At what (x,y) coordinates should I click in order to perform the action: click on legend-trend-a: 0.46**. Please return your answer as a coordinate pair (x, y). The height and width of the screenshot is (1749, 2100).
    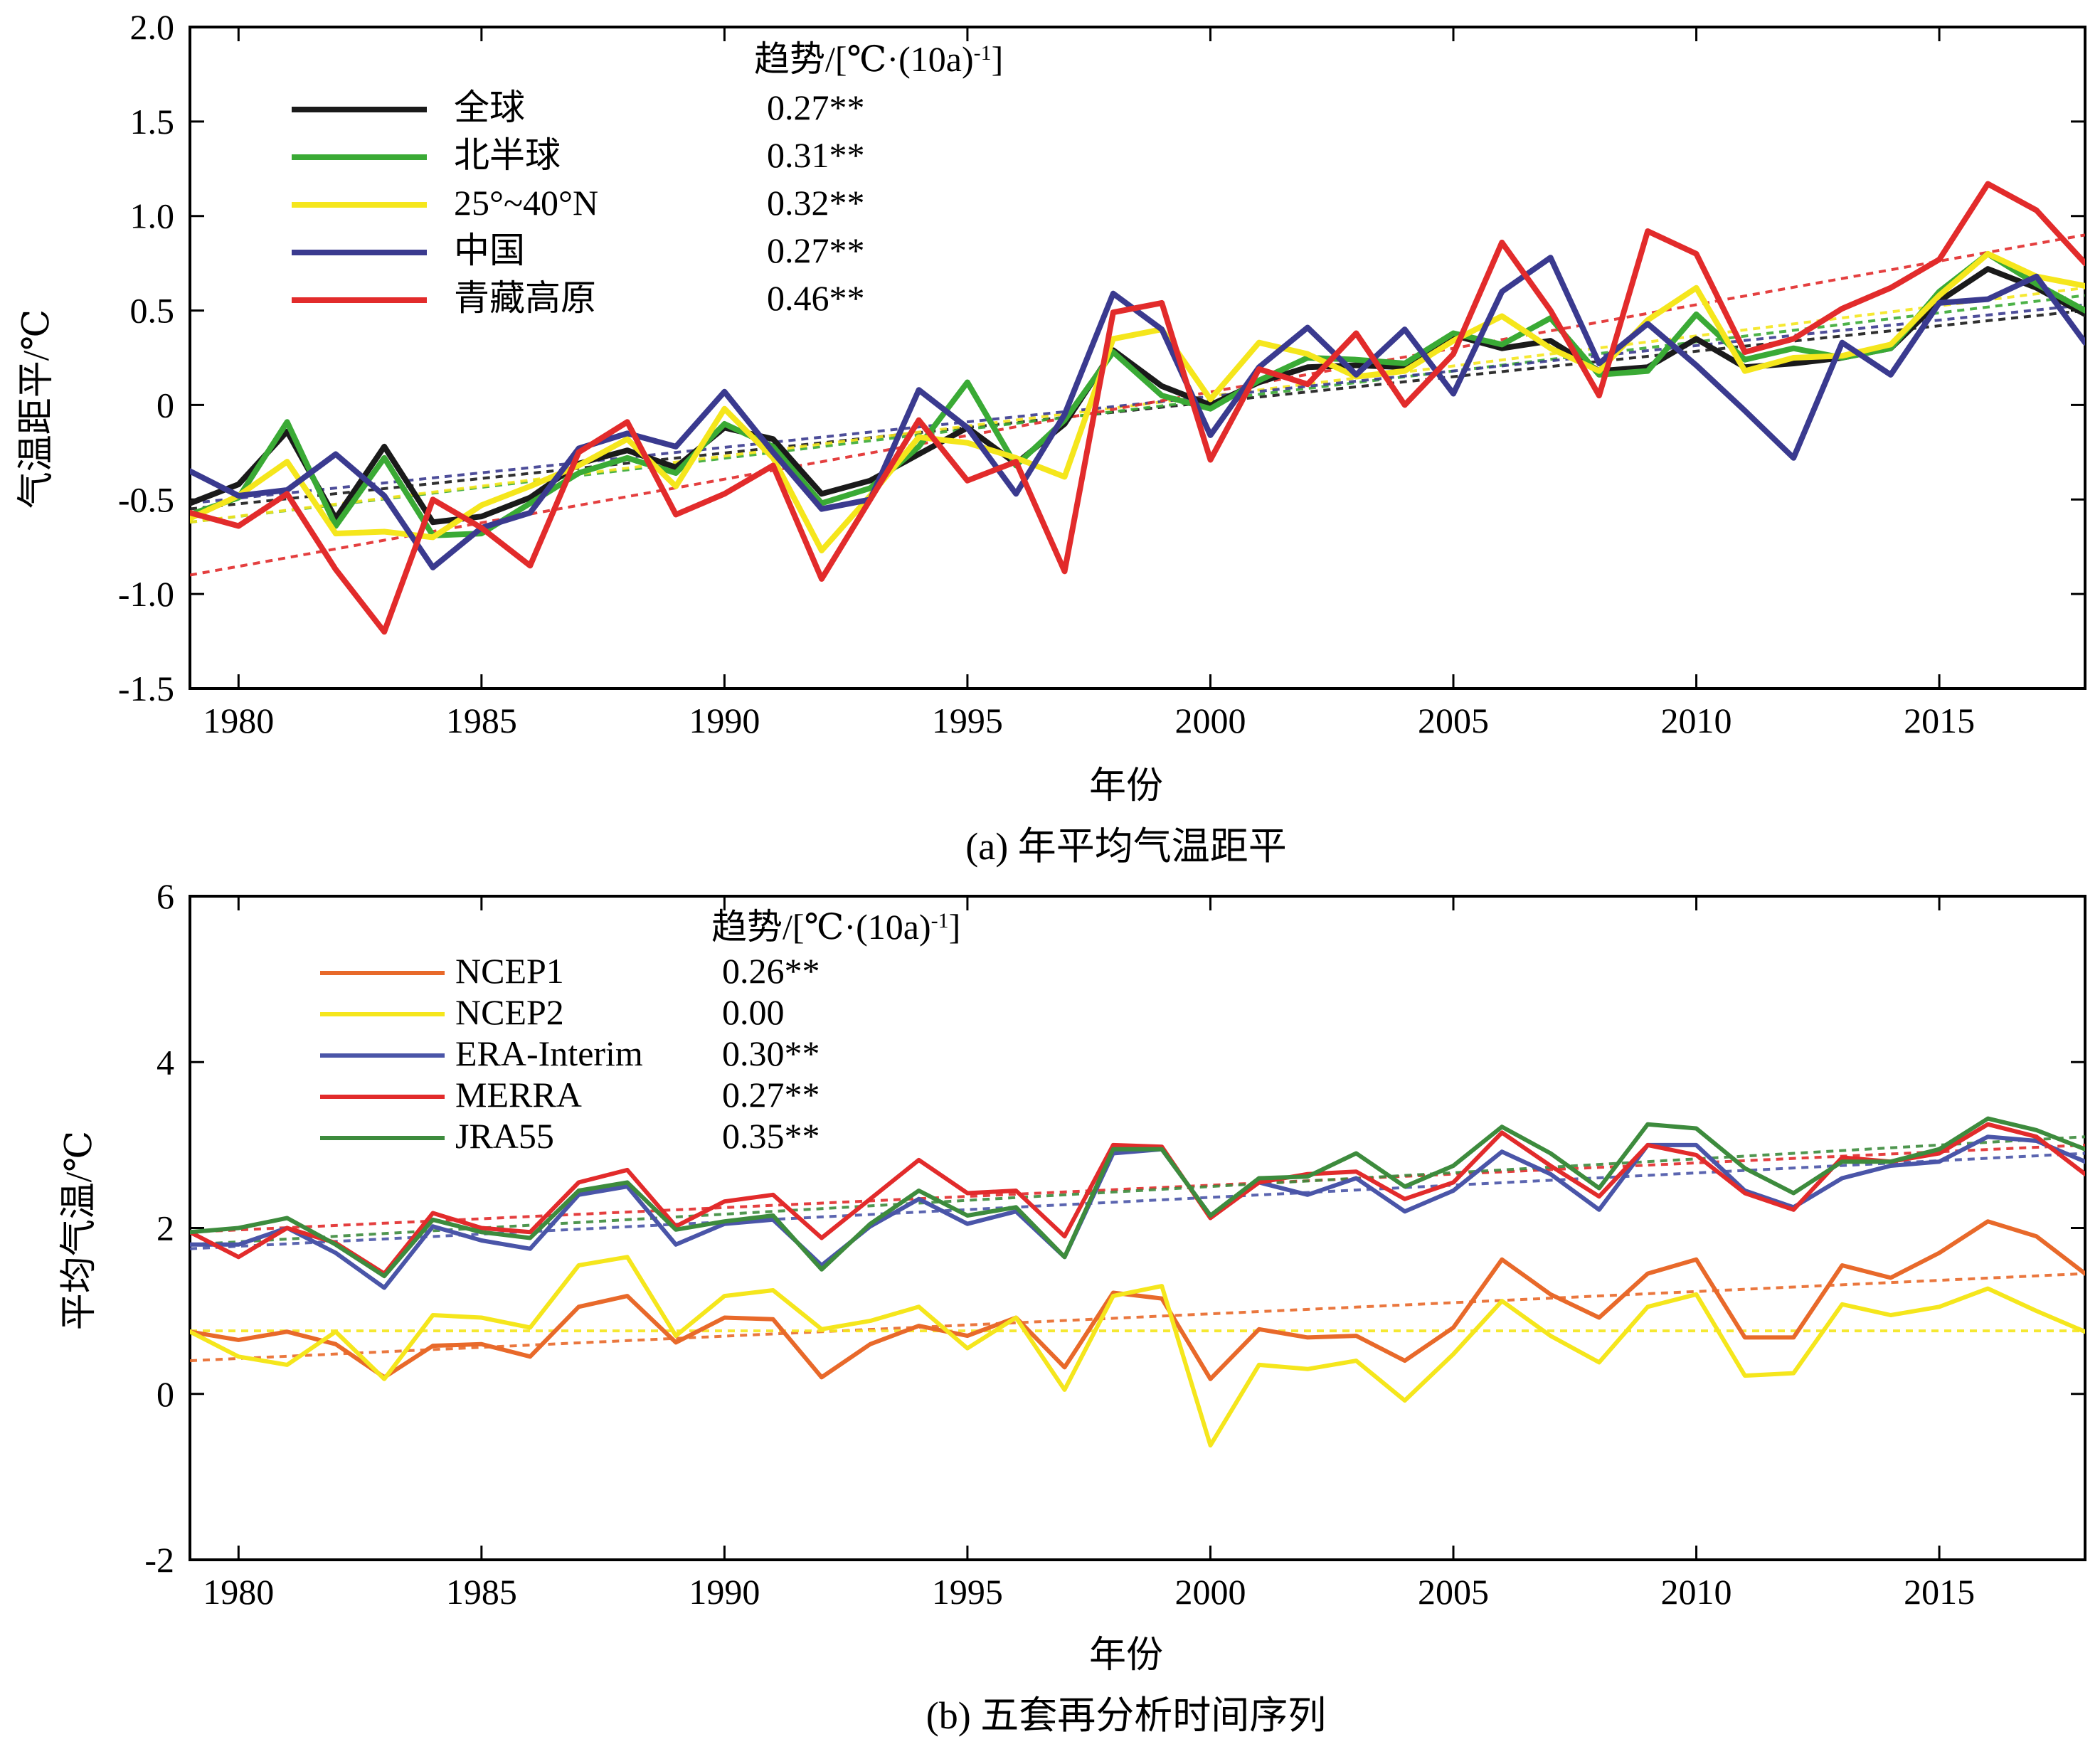
    Looking at the image, I should click on (816, 298).